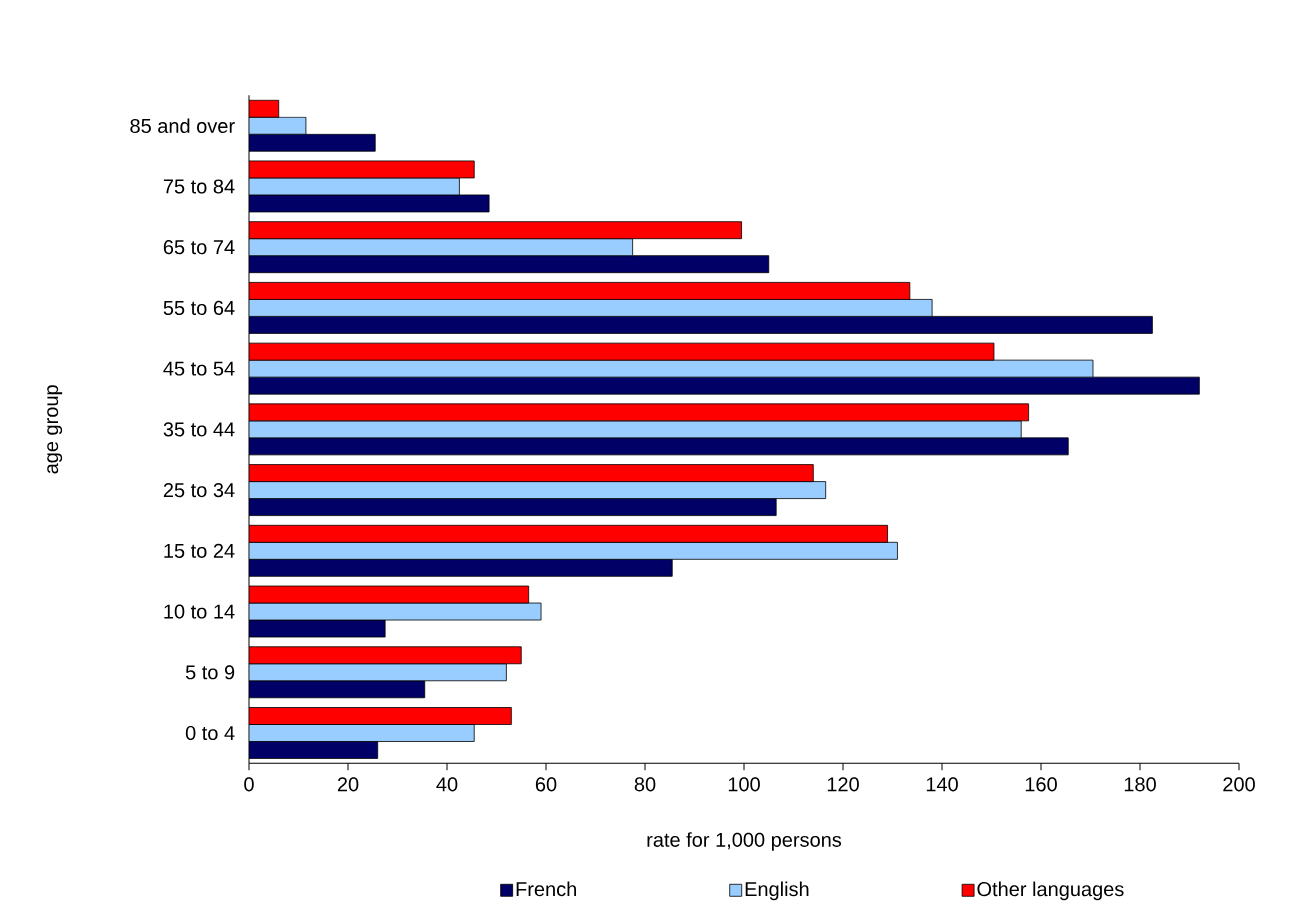 This screenshot has width=1308, height=908. Describe the element at coordinates (645, 784) in the screenshot. I see `x-tick-label: 80` at that location.